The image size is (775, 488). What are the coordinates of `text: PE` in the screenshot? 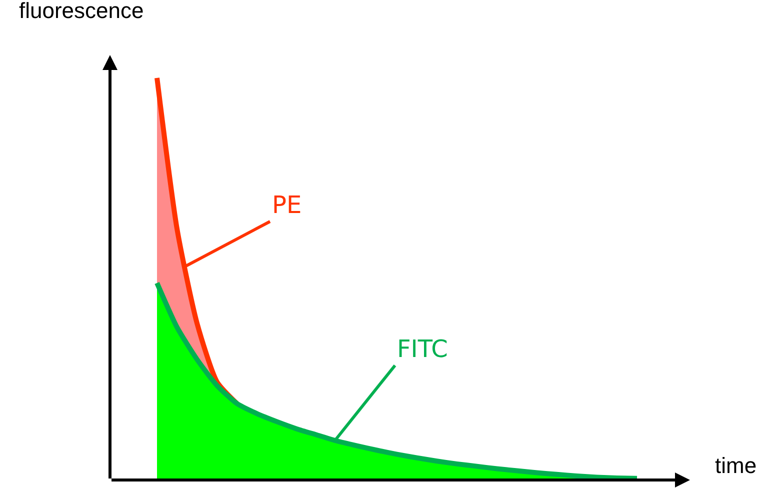 It's located at (287, 205).